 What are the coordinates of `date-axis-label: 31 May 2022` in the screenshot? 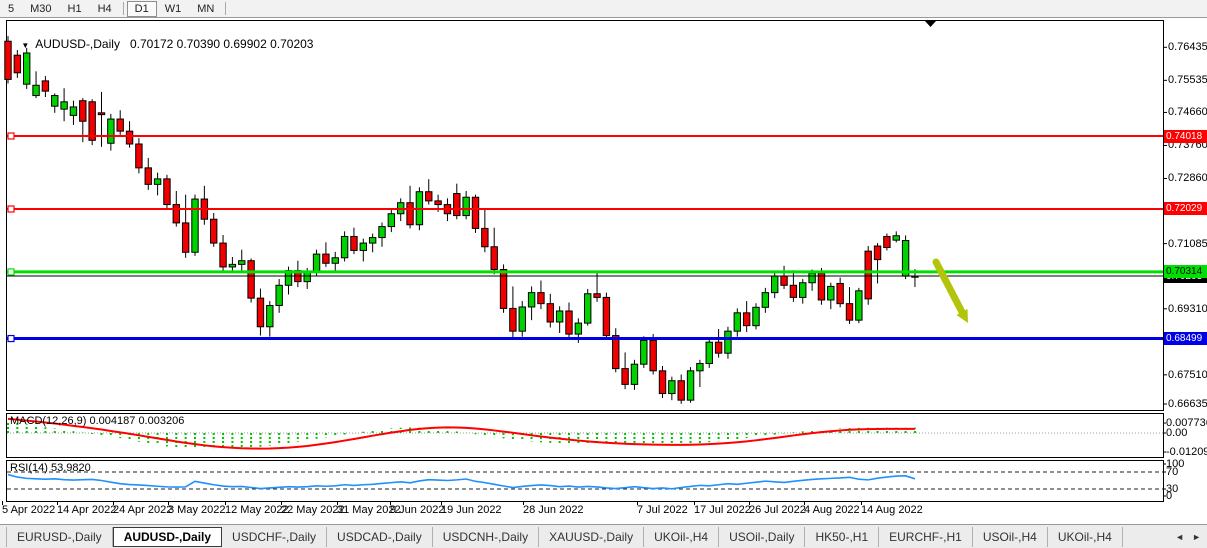 It's located at (369, 510).